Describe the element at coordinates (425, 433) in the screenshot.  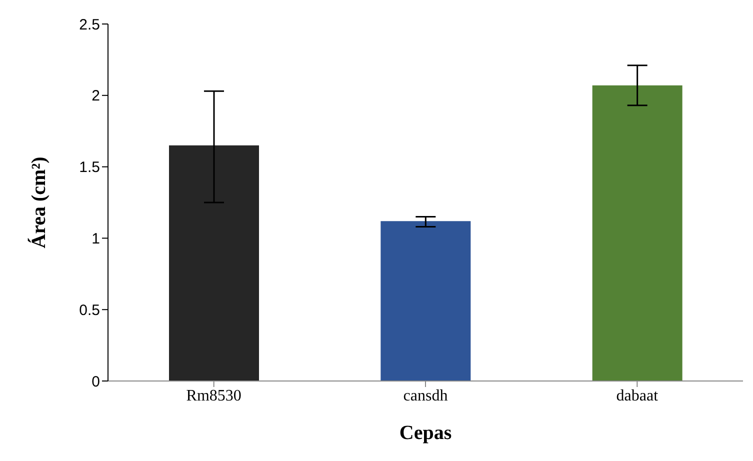
I see `x-axis-title: Cepas` at that location.